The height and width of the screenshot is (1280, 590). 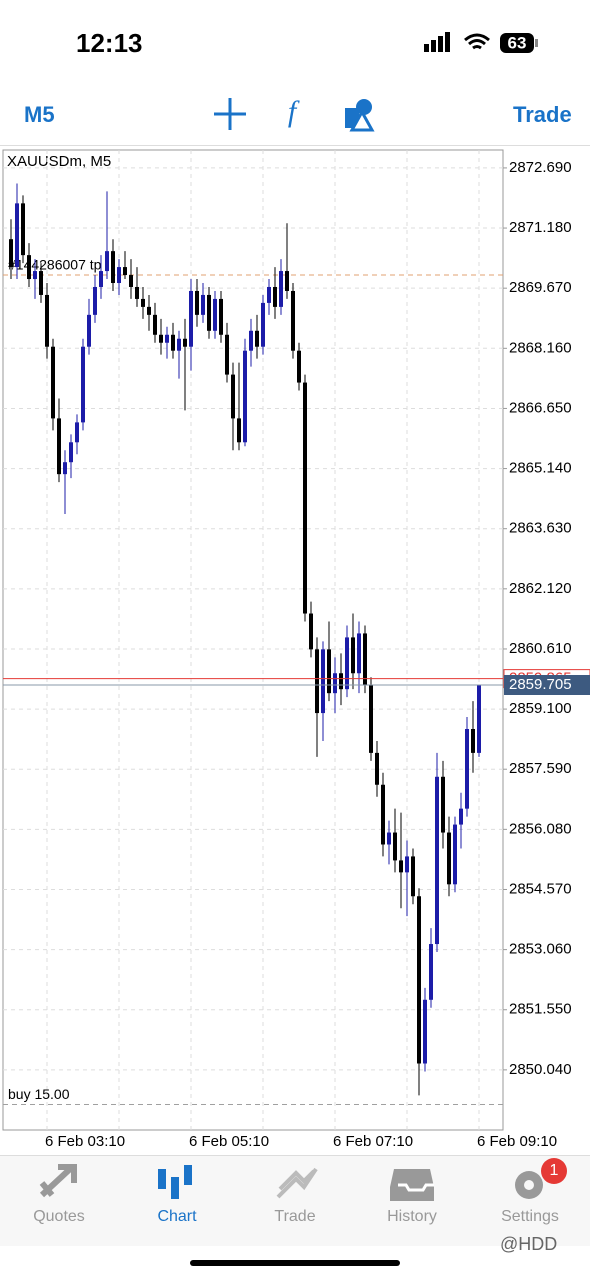 What do you see at coordinates (85, 1141) in the screenshot?
I see `x-tick-label: 6 Feb 03:10` at bounding box center [85, 1141].